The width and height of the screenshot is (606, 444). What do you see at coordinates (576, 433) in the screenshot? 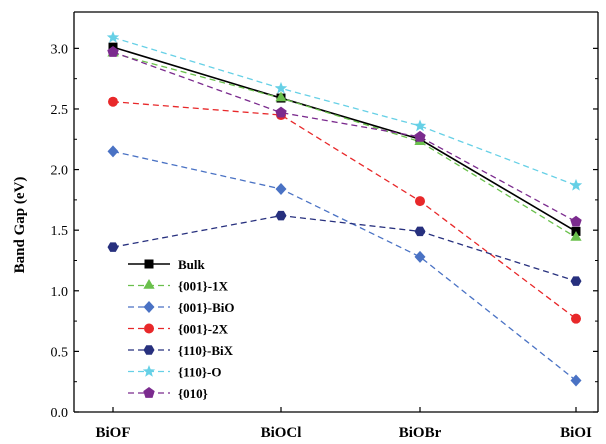
I see `x-tick-label: BiOI` at bounding box center [576, 433].